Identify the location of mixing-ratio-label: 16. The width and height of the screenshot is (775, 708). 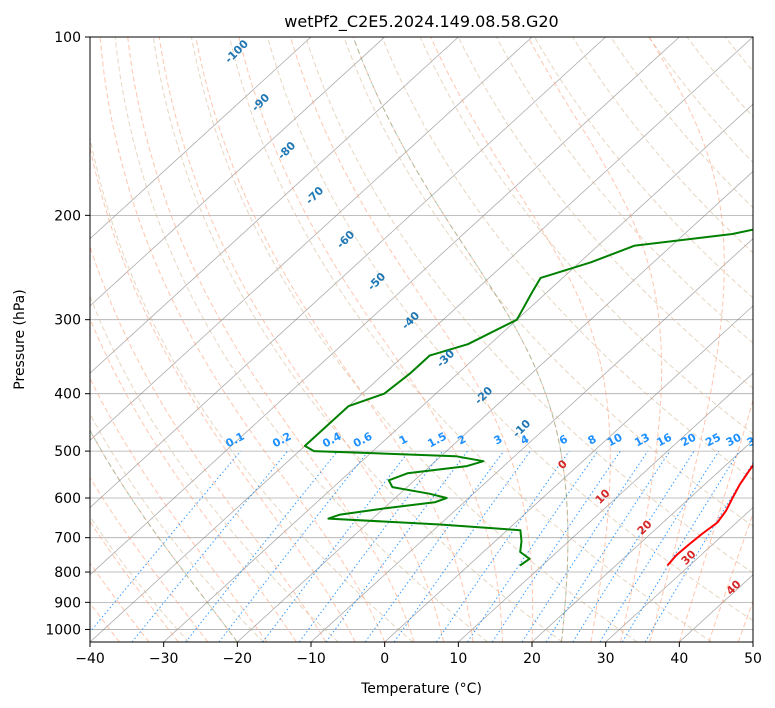
(664, 440).